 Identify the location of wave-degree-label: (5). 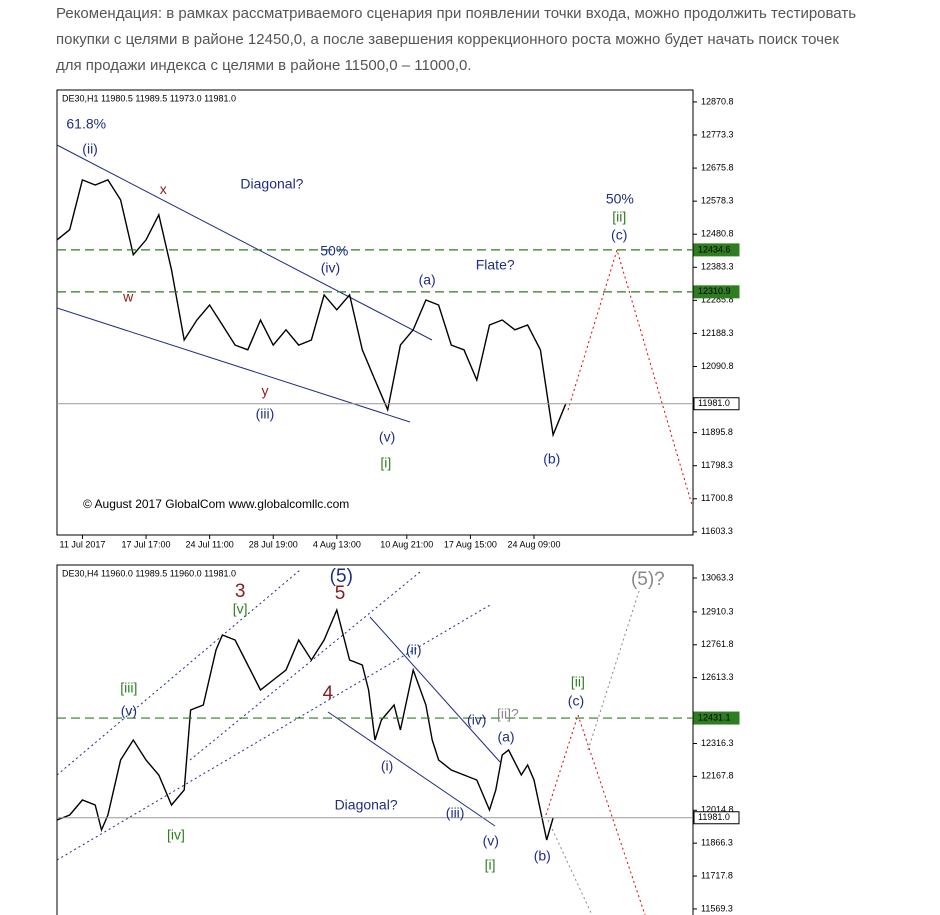
(341, 576).